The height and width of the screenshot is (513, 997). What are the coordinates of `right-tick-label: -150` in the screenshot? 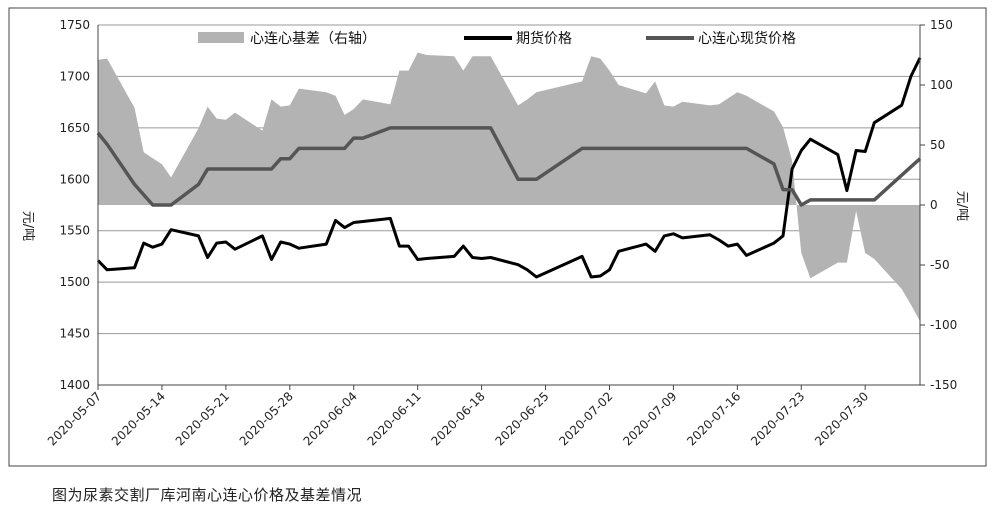 It's located at (943, 385).